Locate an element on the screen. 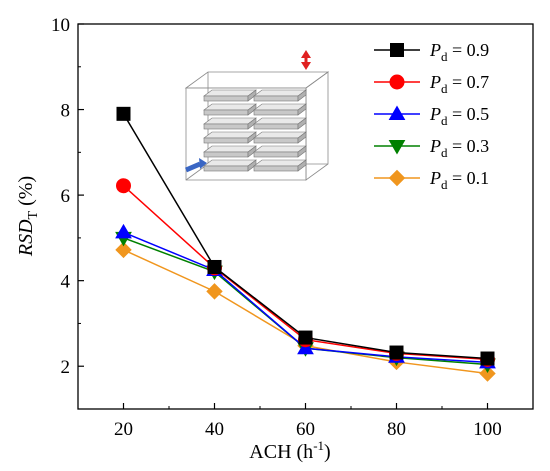 The height and width of the screenshot is (471, 550). legend-label: Pd = 0.7 is located at coordinates (459, 84).